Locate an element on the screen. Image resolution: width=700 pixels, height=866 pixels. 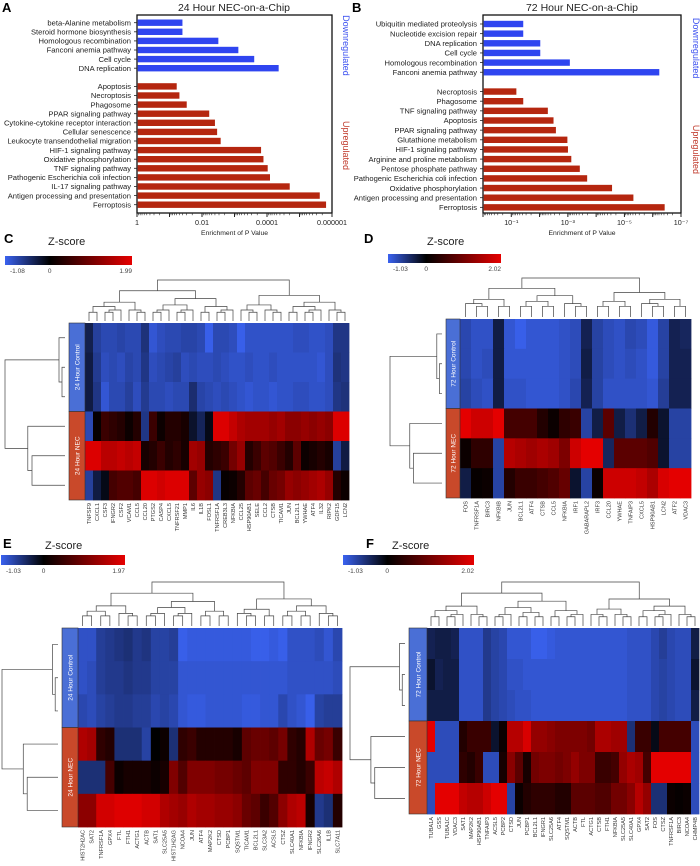
gene-label: TNFRSF1A is located at coordinates (478, 515).